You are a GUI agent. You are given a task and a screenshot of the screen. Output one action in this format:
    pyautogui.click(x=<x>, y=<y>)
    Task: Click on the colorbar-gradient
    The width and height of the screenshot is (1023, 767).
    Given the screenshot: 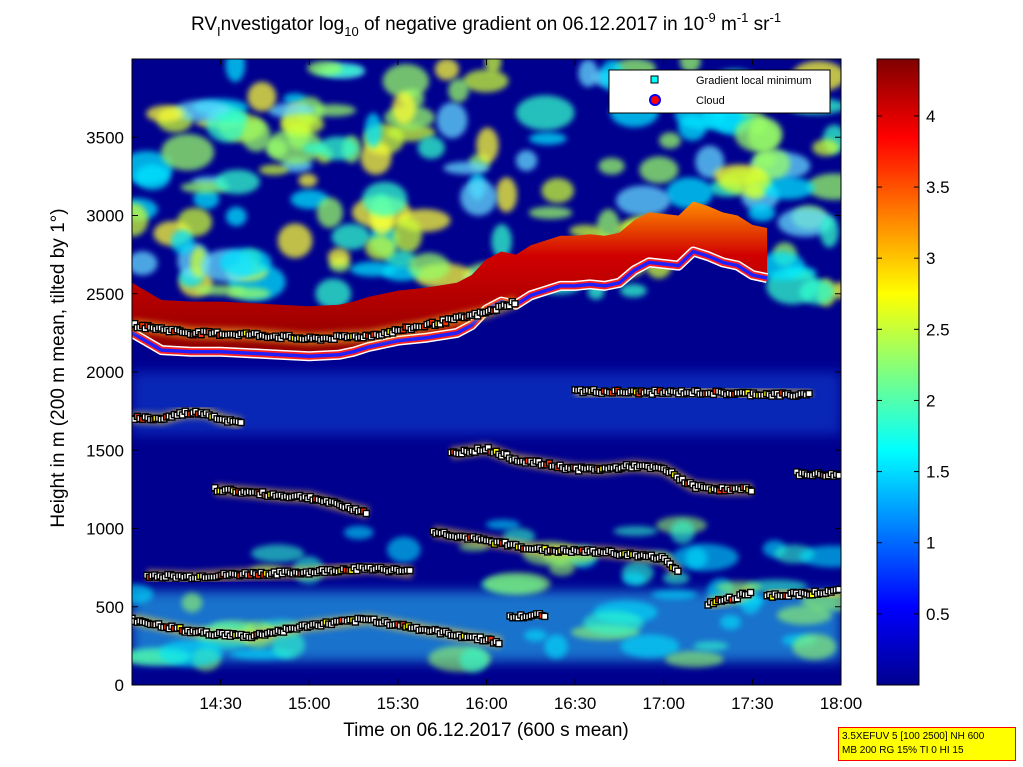 What is the action you would take?
    pyautogui.click(x=898, y=372)
    